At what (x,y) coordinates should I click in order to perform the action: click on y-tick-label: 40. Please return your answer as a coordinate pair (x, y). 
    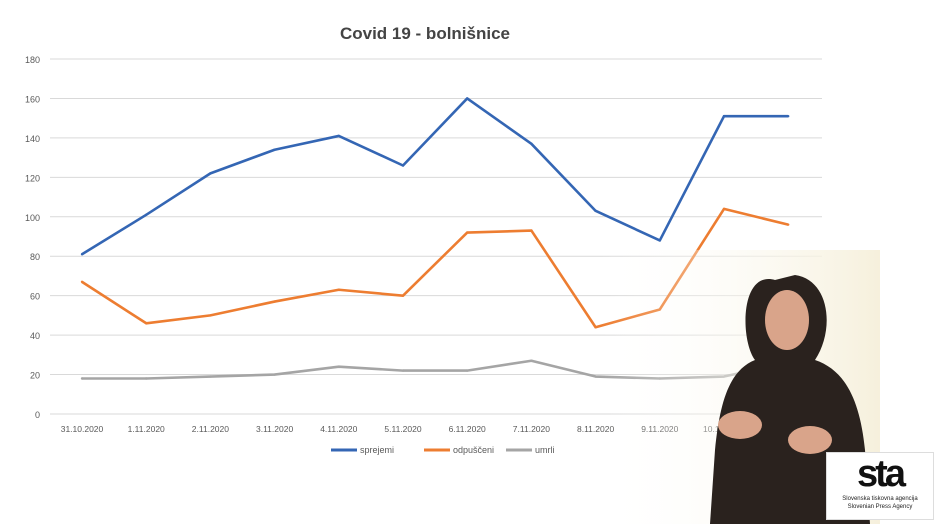
    Looking at the image, I should click on (35, 336).